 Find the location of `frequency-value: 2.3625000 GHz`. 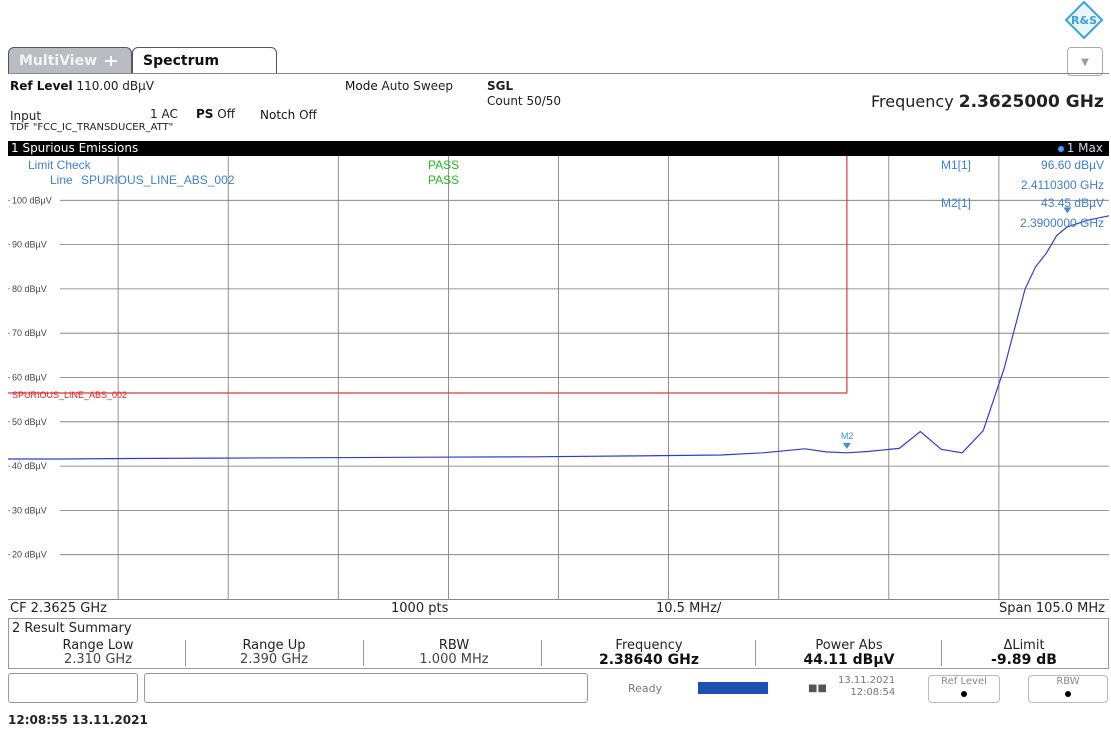

frequency-value: 2.3625000 GHz is located at coordinates (1031, 102).